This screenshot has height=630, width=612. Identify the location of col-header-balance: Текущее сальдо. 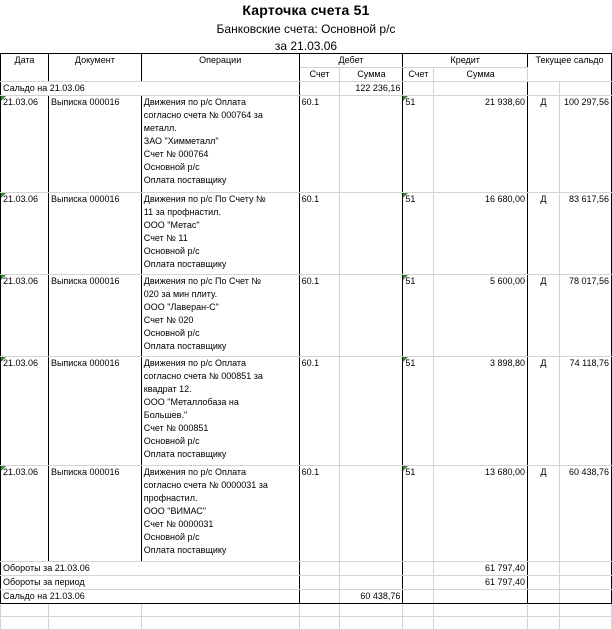
(569, 67).